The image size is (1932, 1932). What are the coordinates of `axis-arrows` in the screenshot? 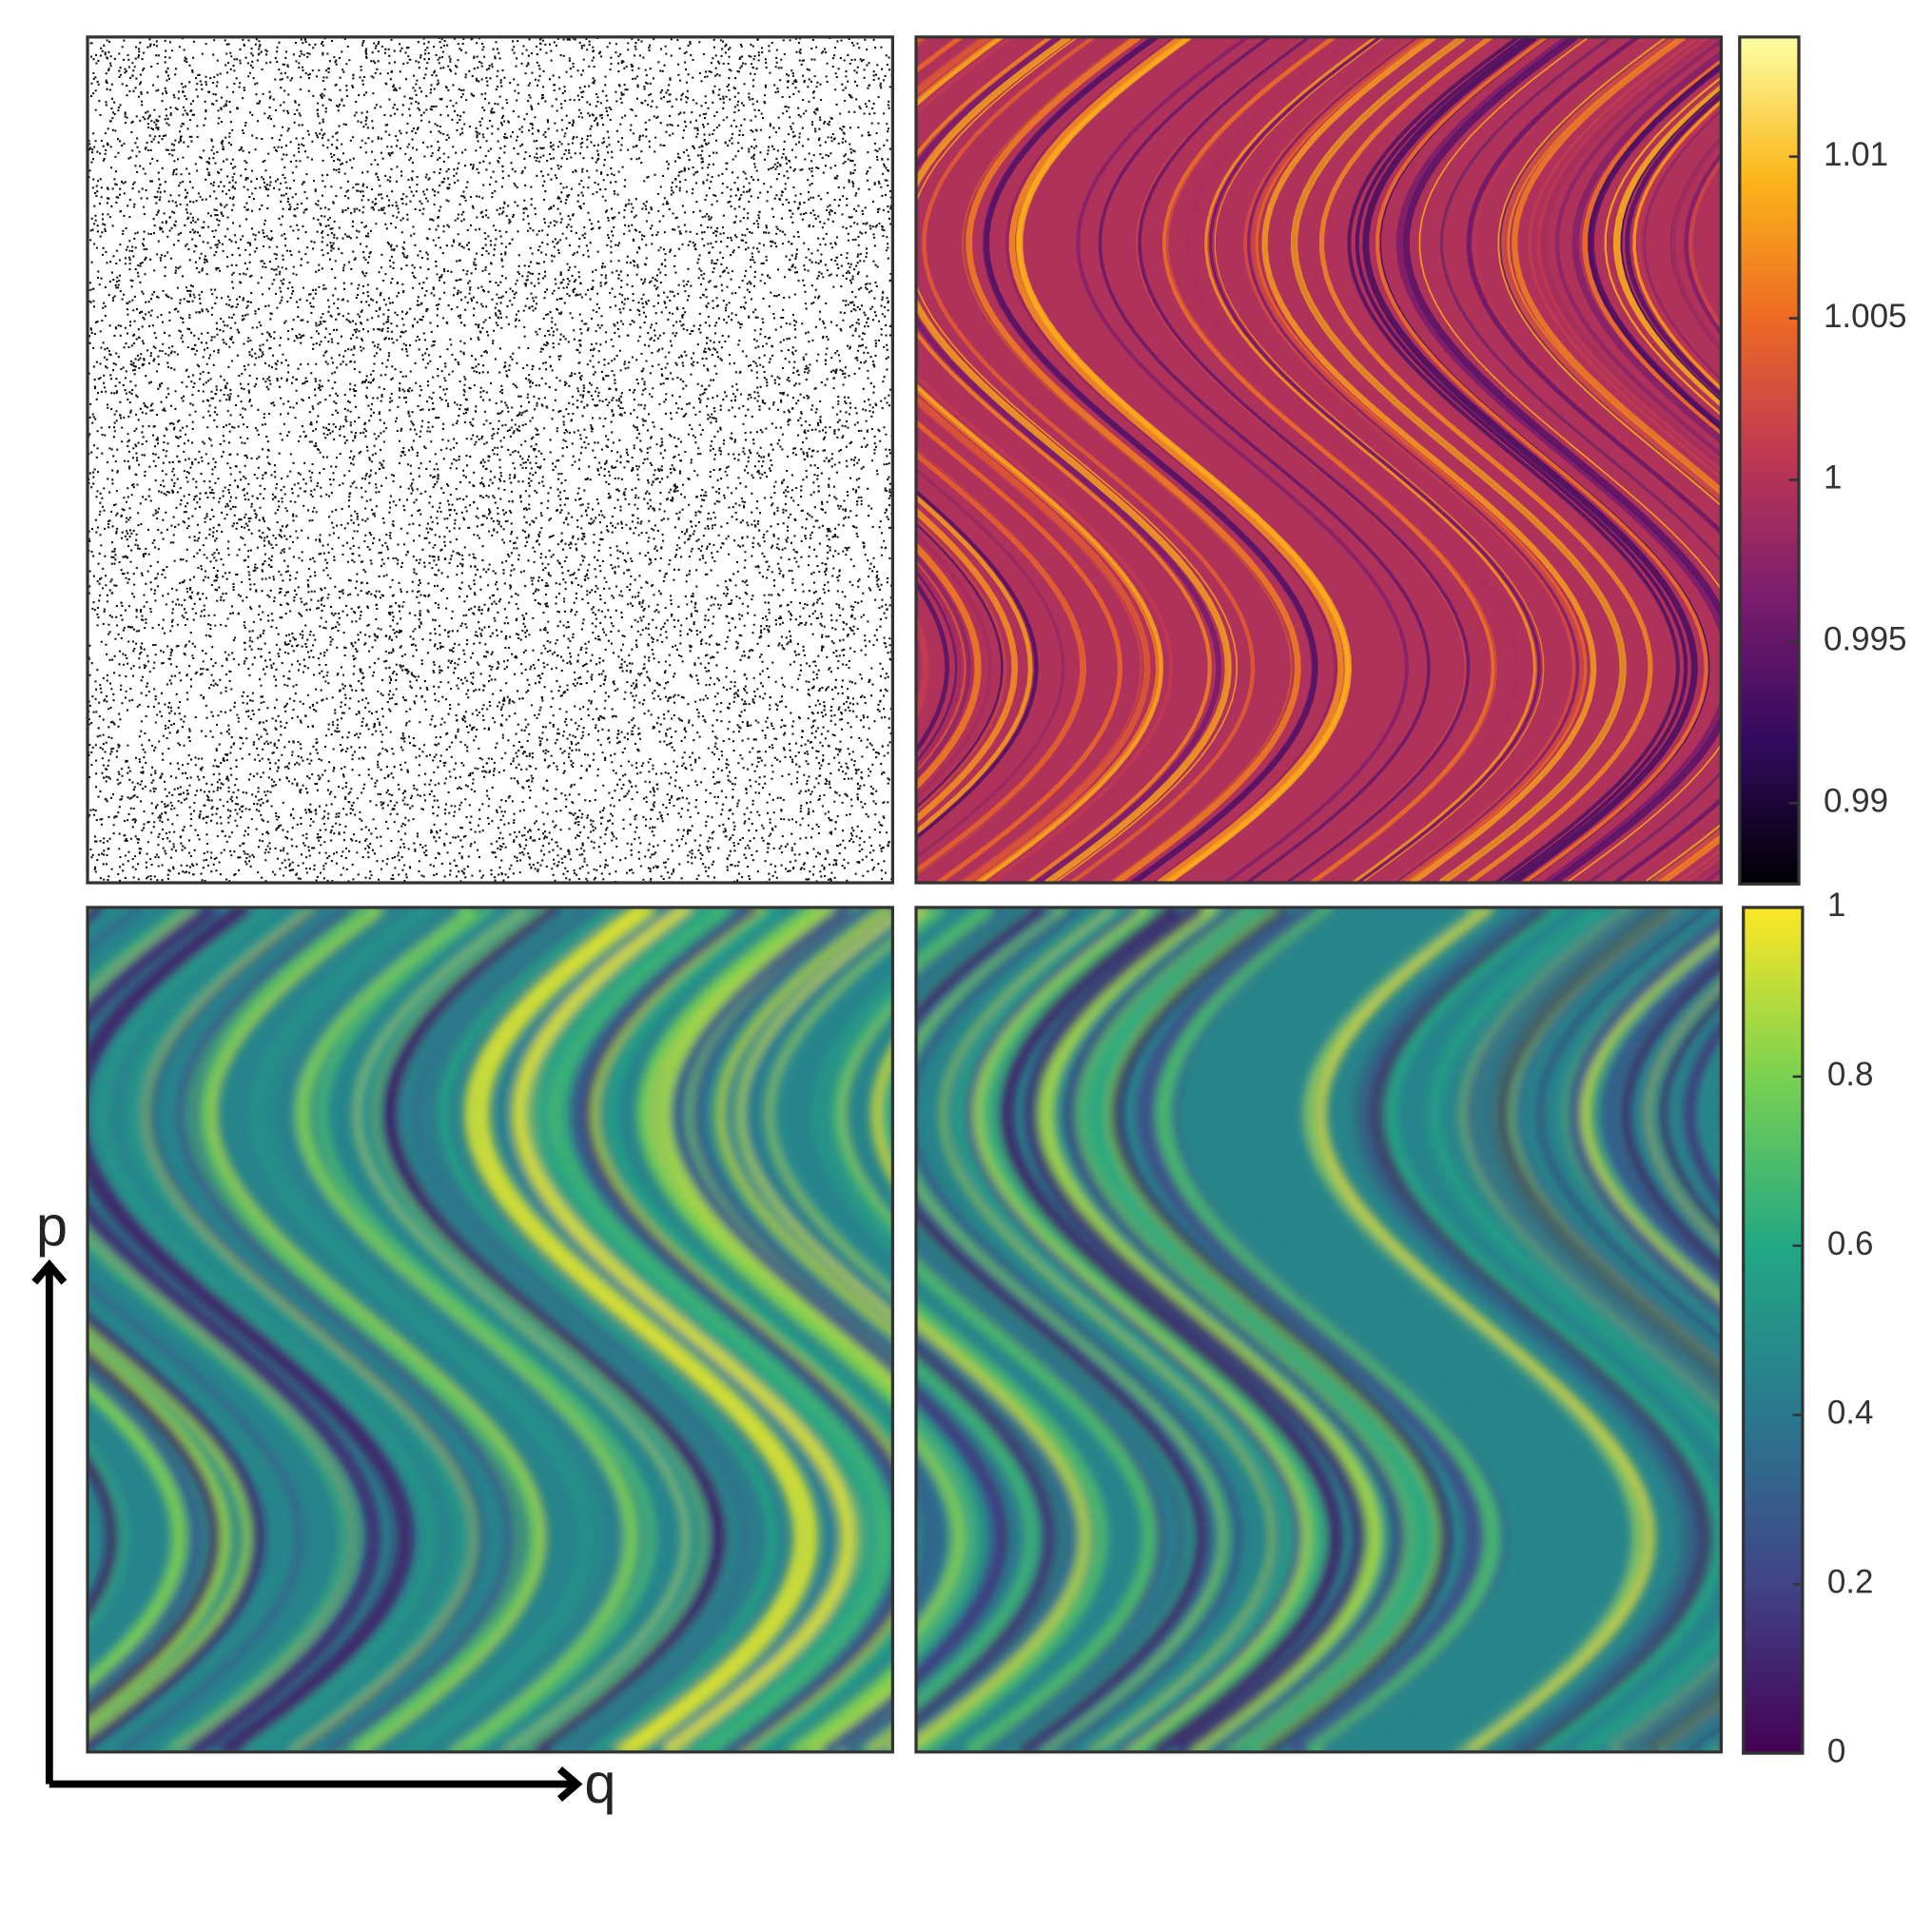 It's located at (307, 1531).